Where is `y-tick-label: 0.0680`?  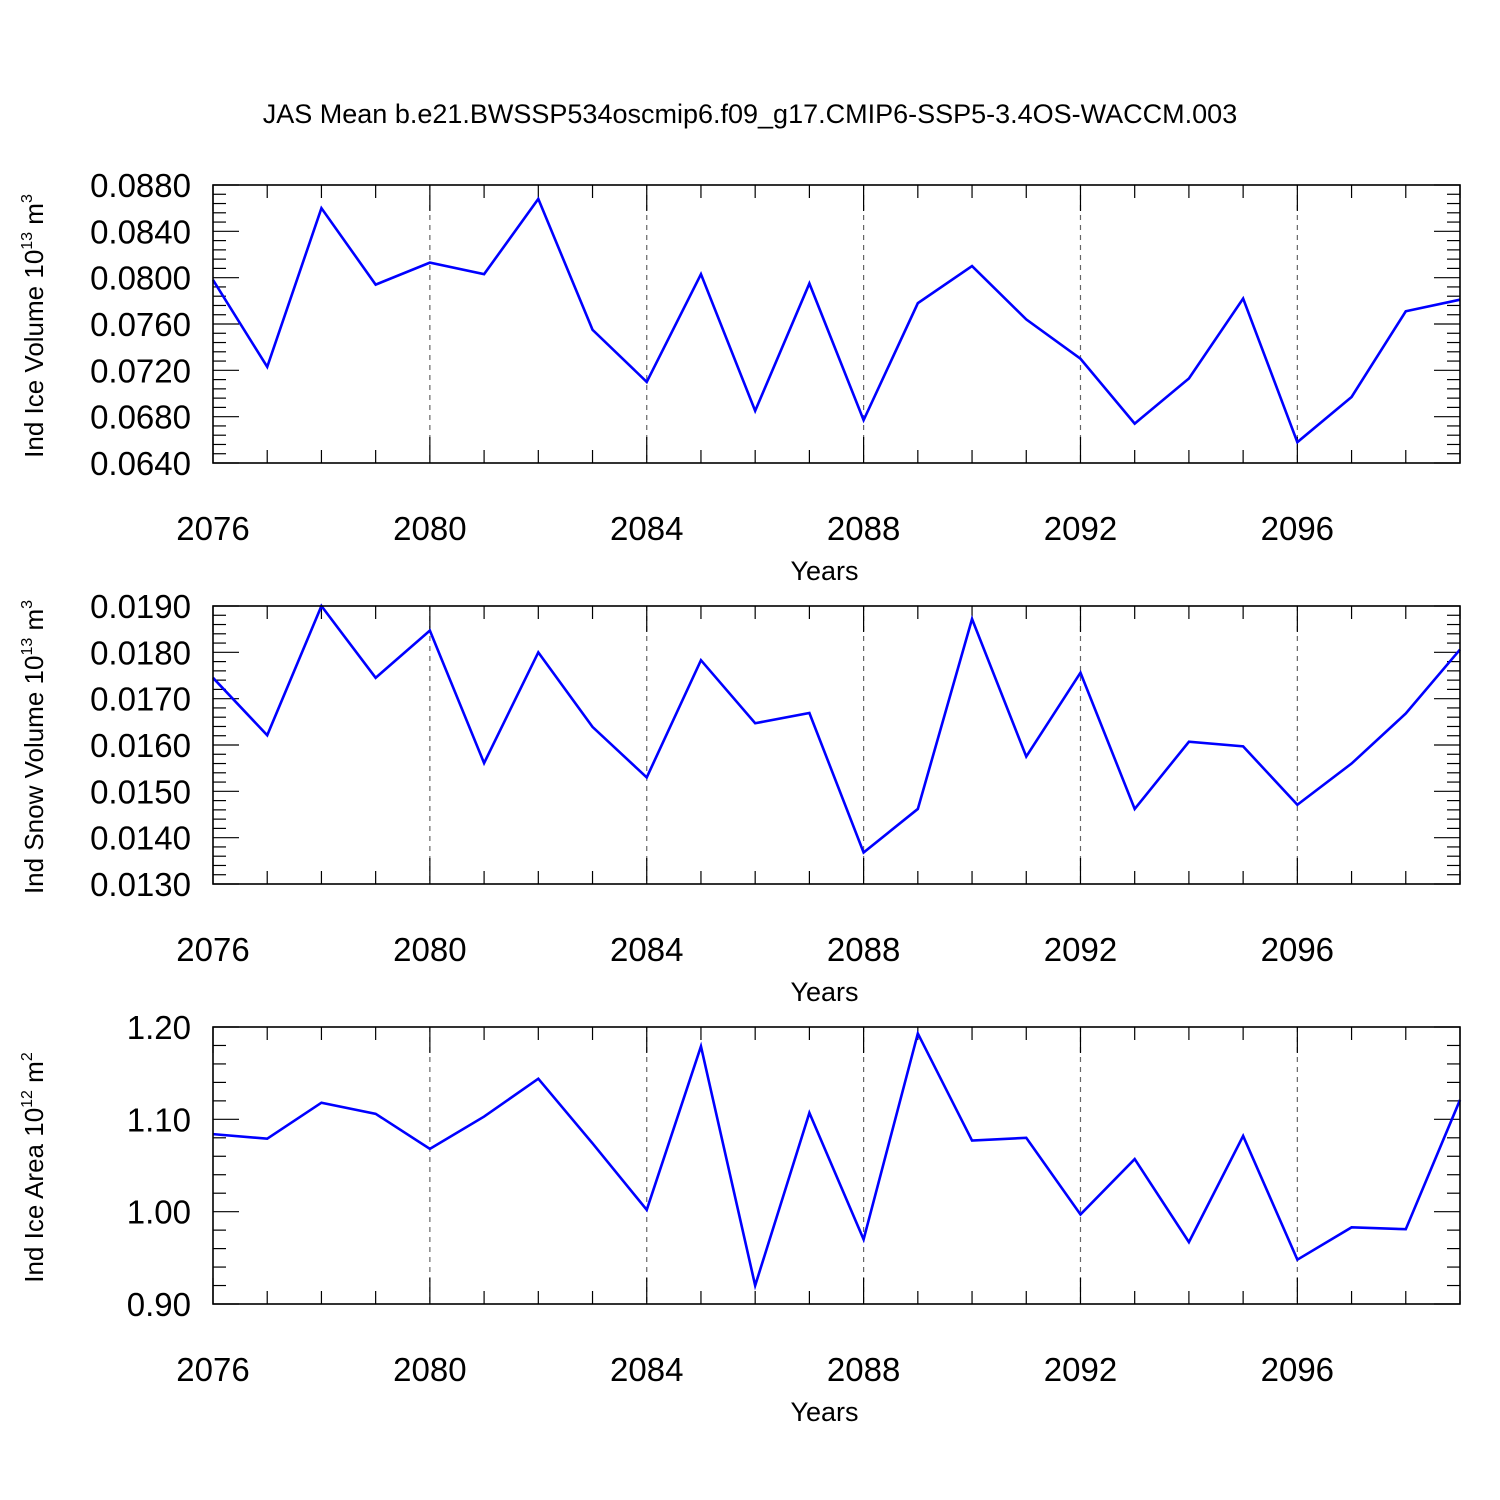 y-tick-label: 0.0680 is located at coordinates (140, 417).